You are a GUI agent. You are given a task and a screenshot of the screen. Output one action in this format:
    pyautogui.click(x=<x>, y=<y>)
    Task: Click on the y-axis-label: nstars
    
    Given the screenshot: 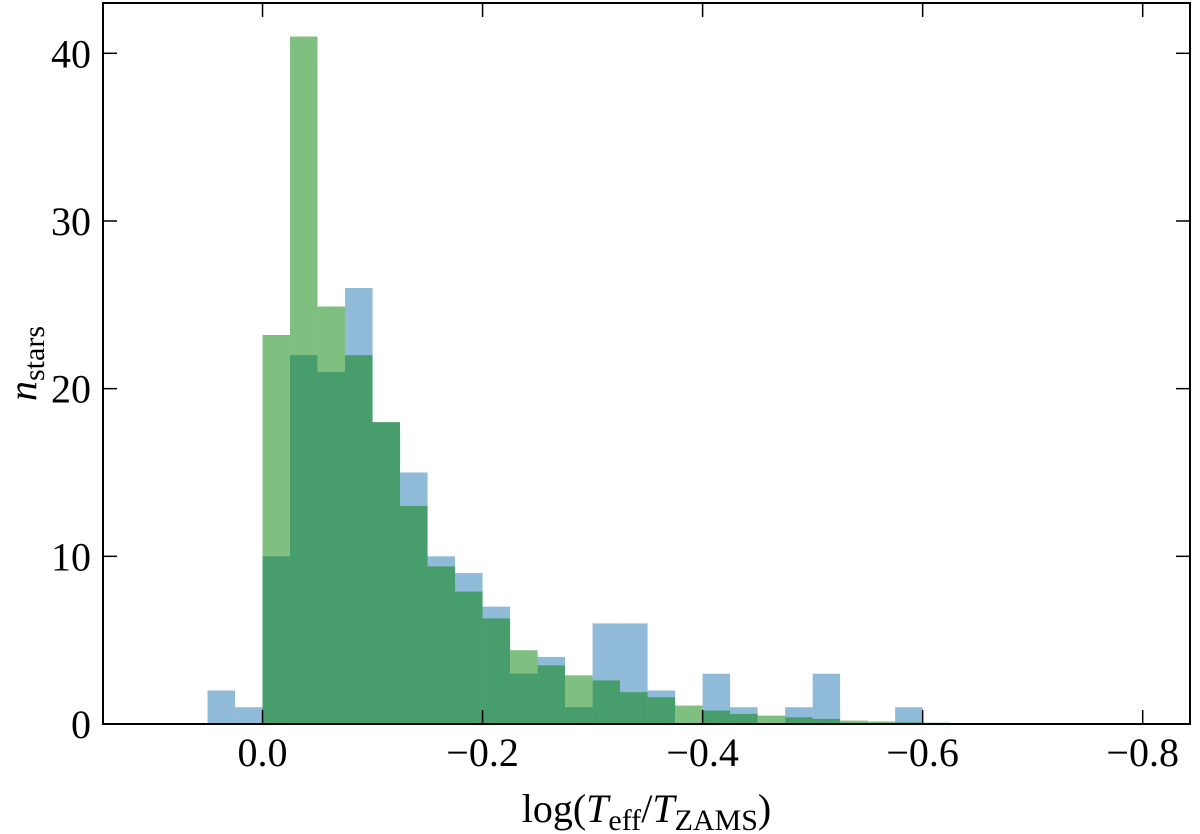 What is the action you would take?
    pyautogui.click(x=25, y=363)
    